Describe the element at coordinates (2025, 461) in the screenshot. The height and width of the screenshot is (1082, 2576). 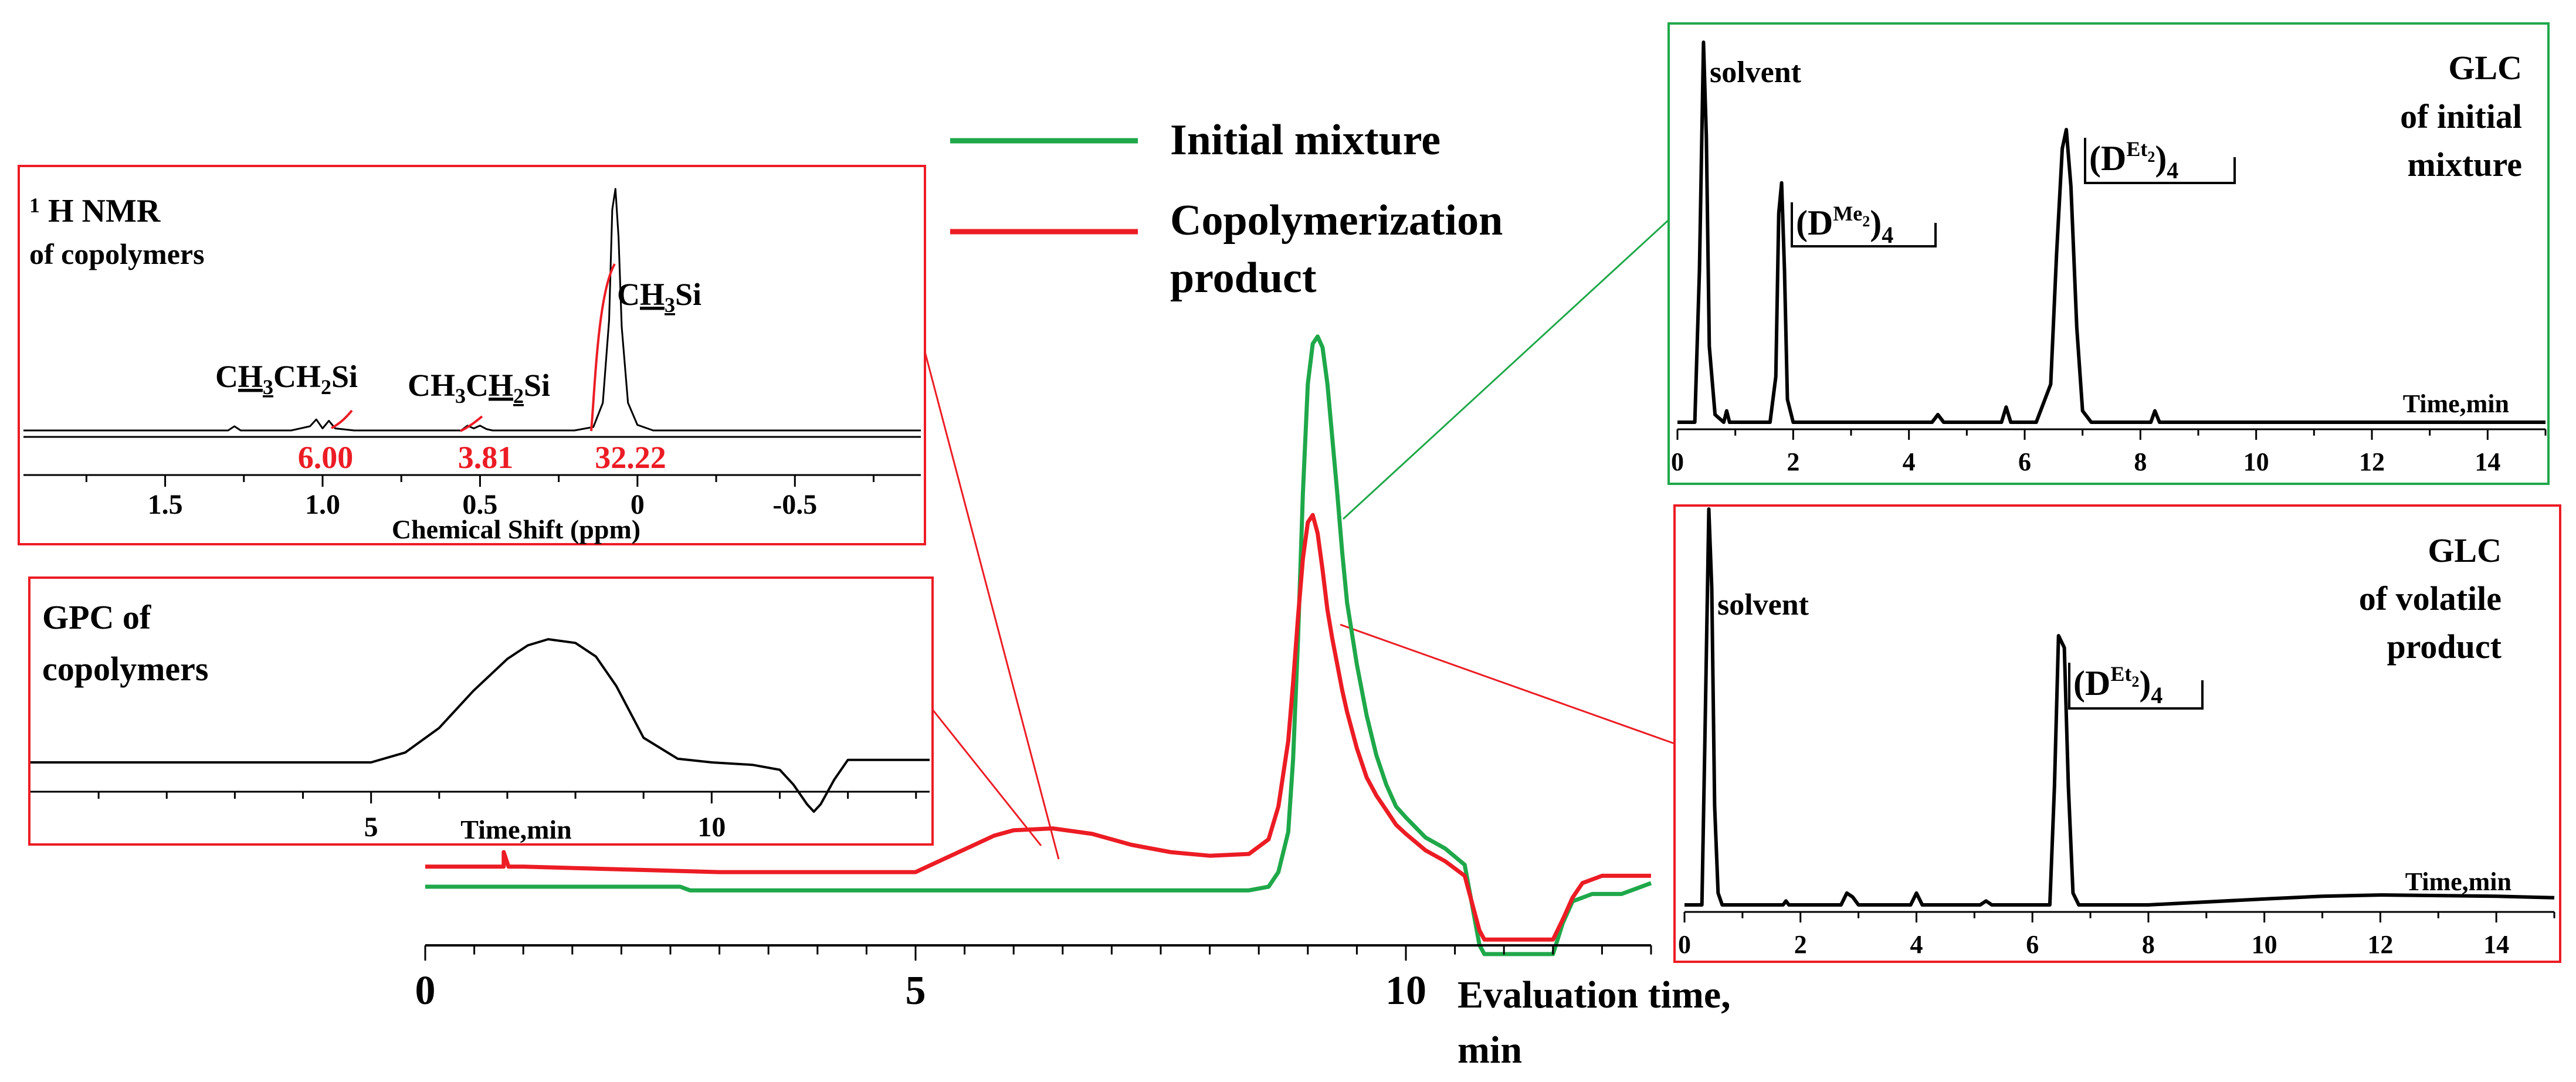
I see `glc-initial-x-tick-label-3: 6` at that location.